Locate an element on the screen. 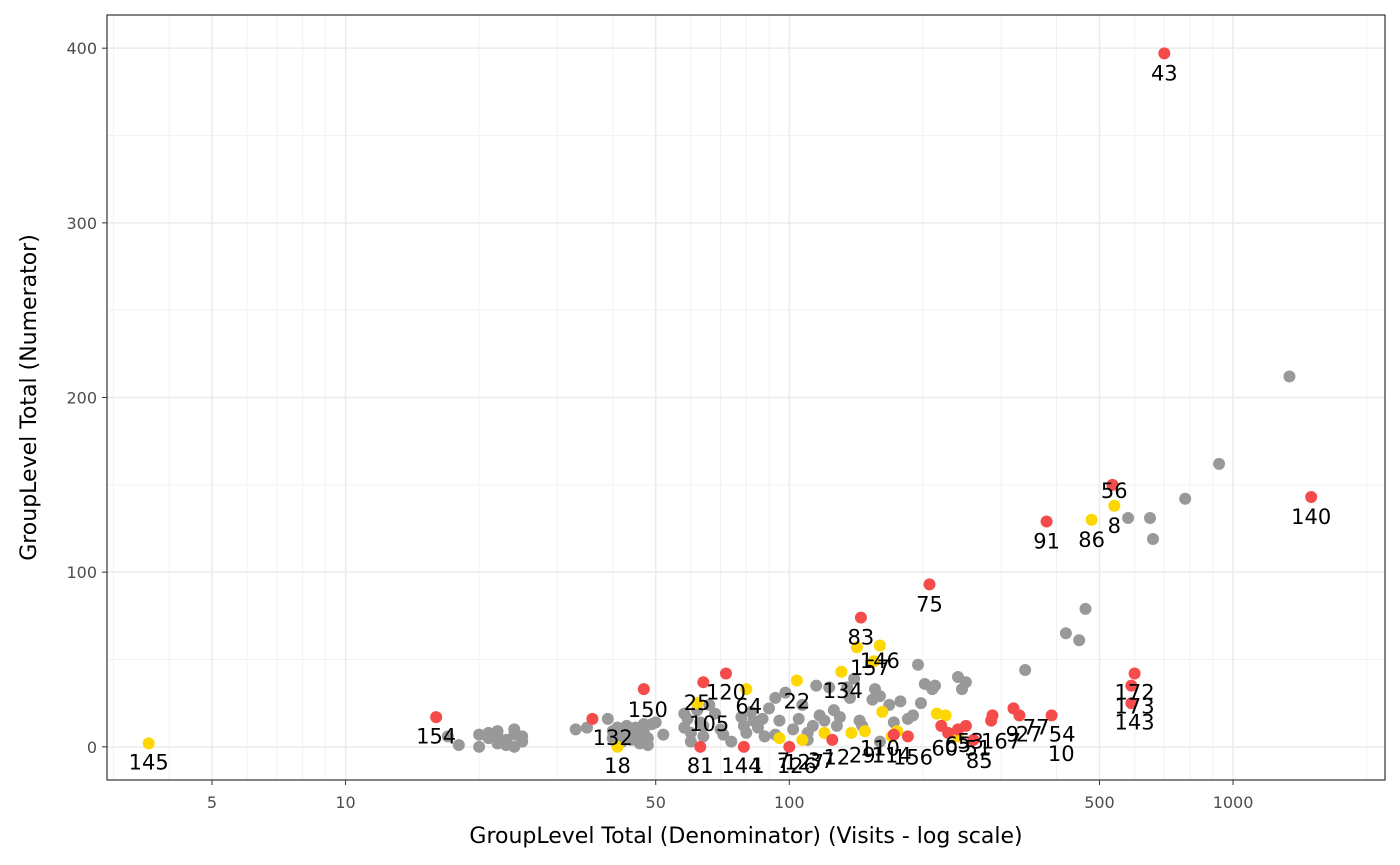  point-label: 150 is located at coordinates (648, 710).